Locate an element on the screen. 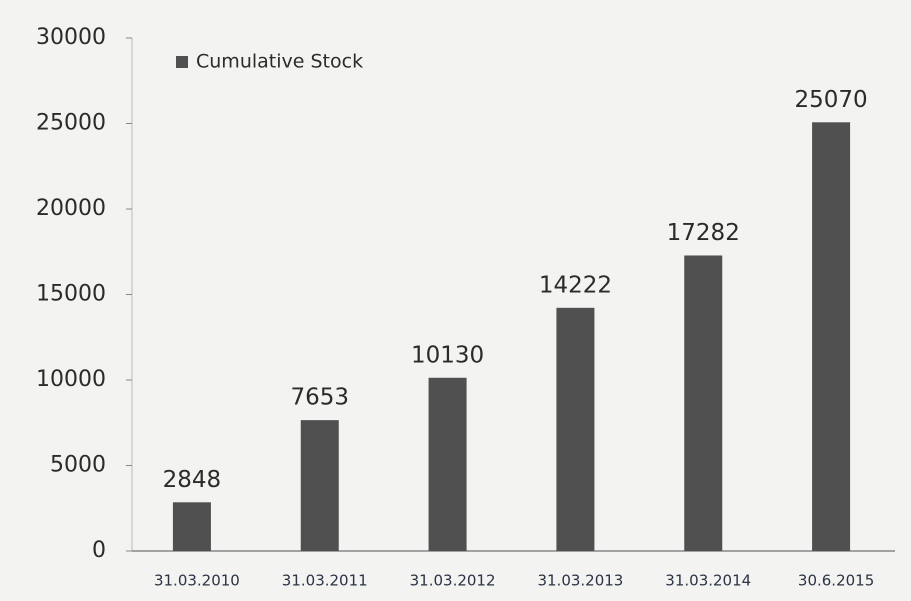  x-tick-label: 31.03.2014 is located at coordinates (708, 581).